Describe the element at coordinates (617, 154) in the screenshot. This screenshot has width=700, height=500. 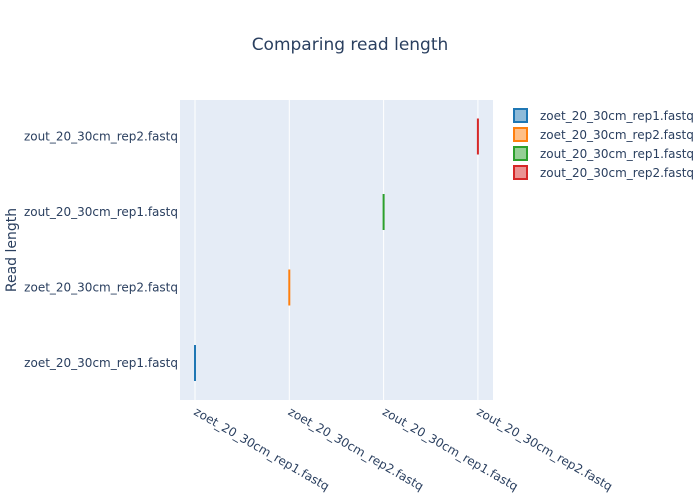
I see `legend-label: zout_20_30cm_rep1.fastq` at that location.